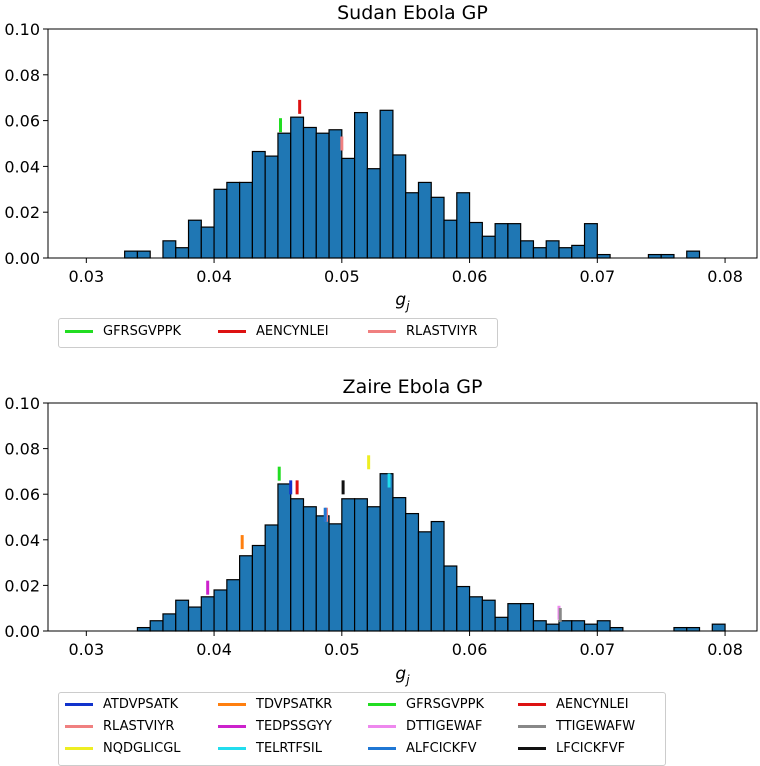 The width and height of the screenshot is (760, 766). What do you see at coordinates (22, 212) in the screenshot?
I see `y-tick-label: 0.02` at bounding box center [22, 212].